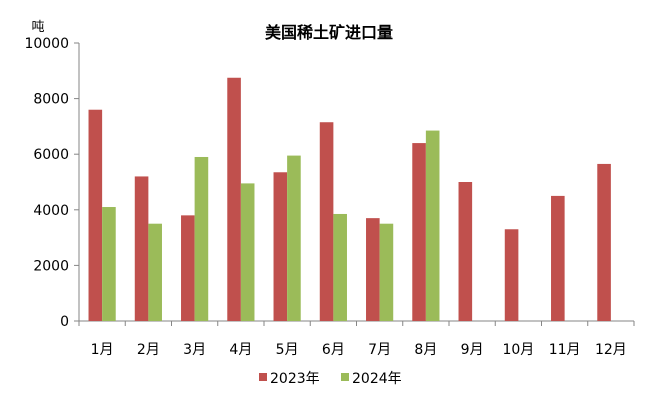 This screenshot has width=657, height=409. I want to click on bar-2023年-10月, so click(511, 275).